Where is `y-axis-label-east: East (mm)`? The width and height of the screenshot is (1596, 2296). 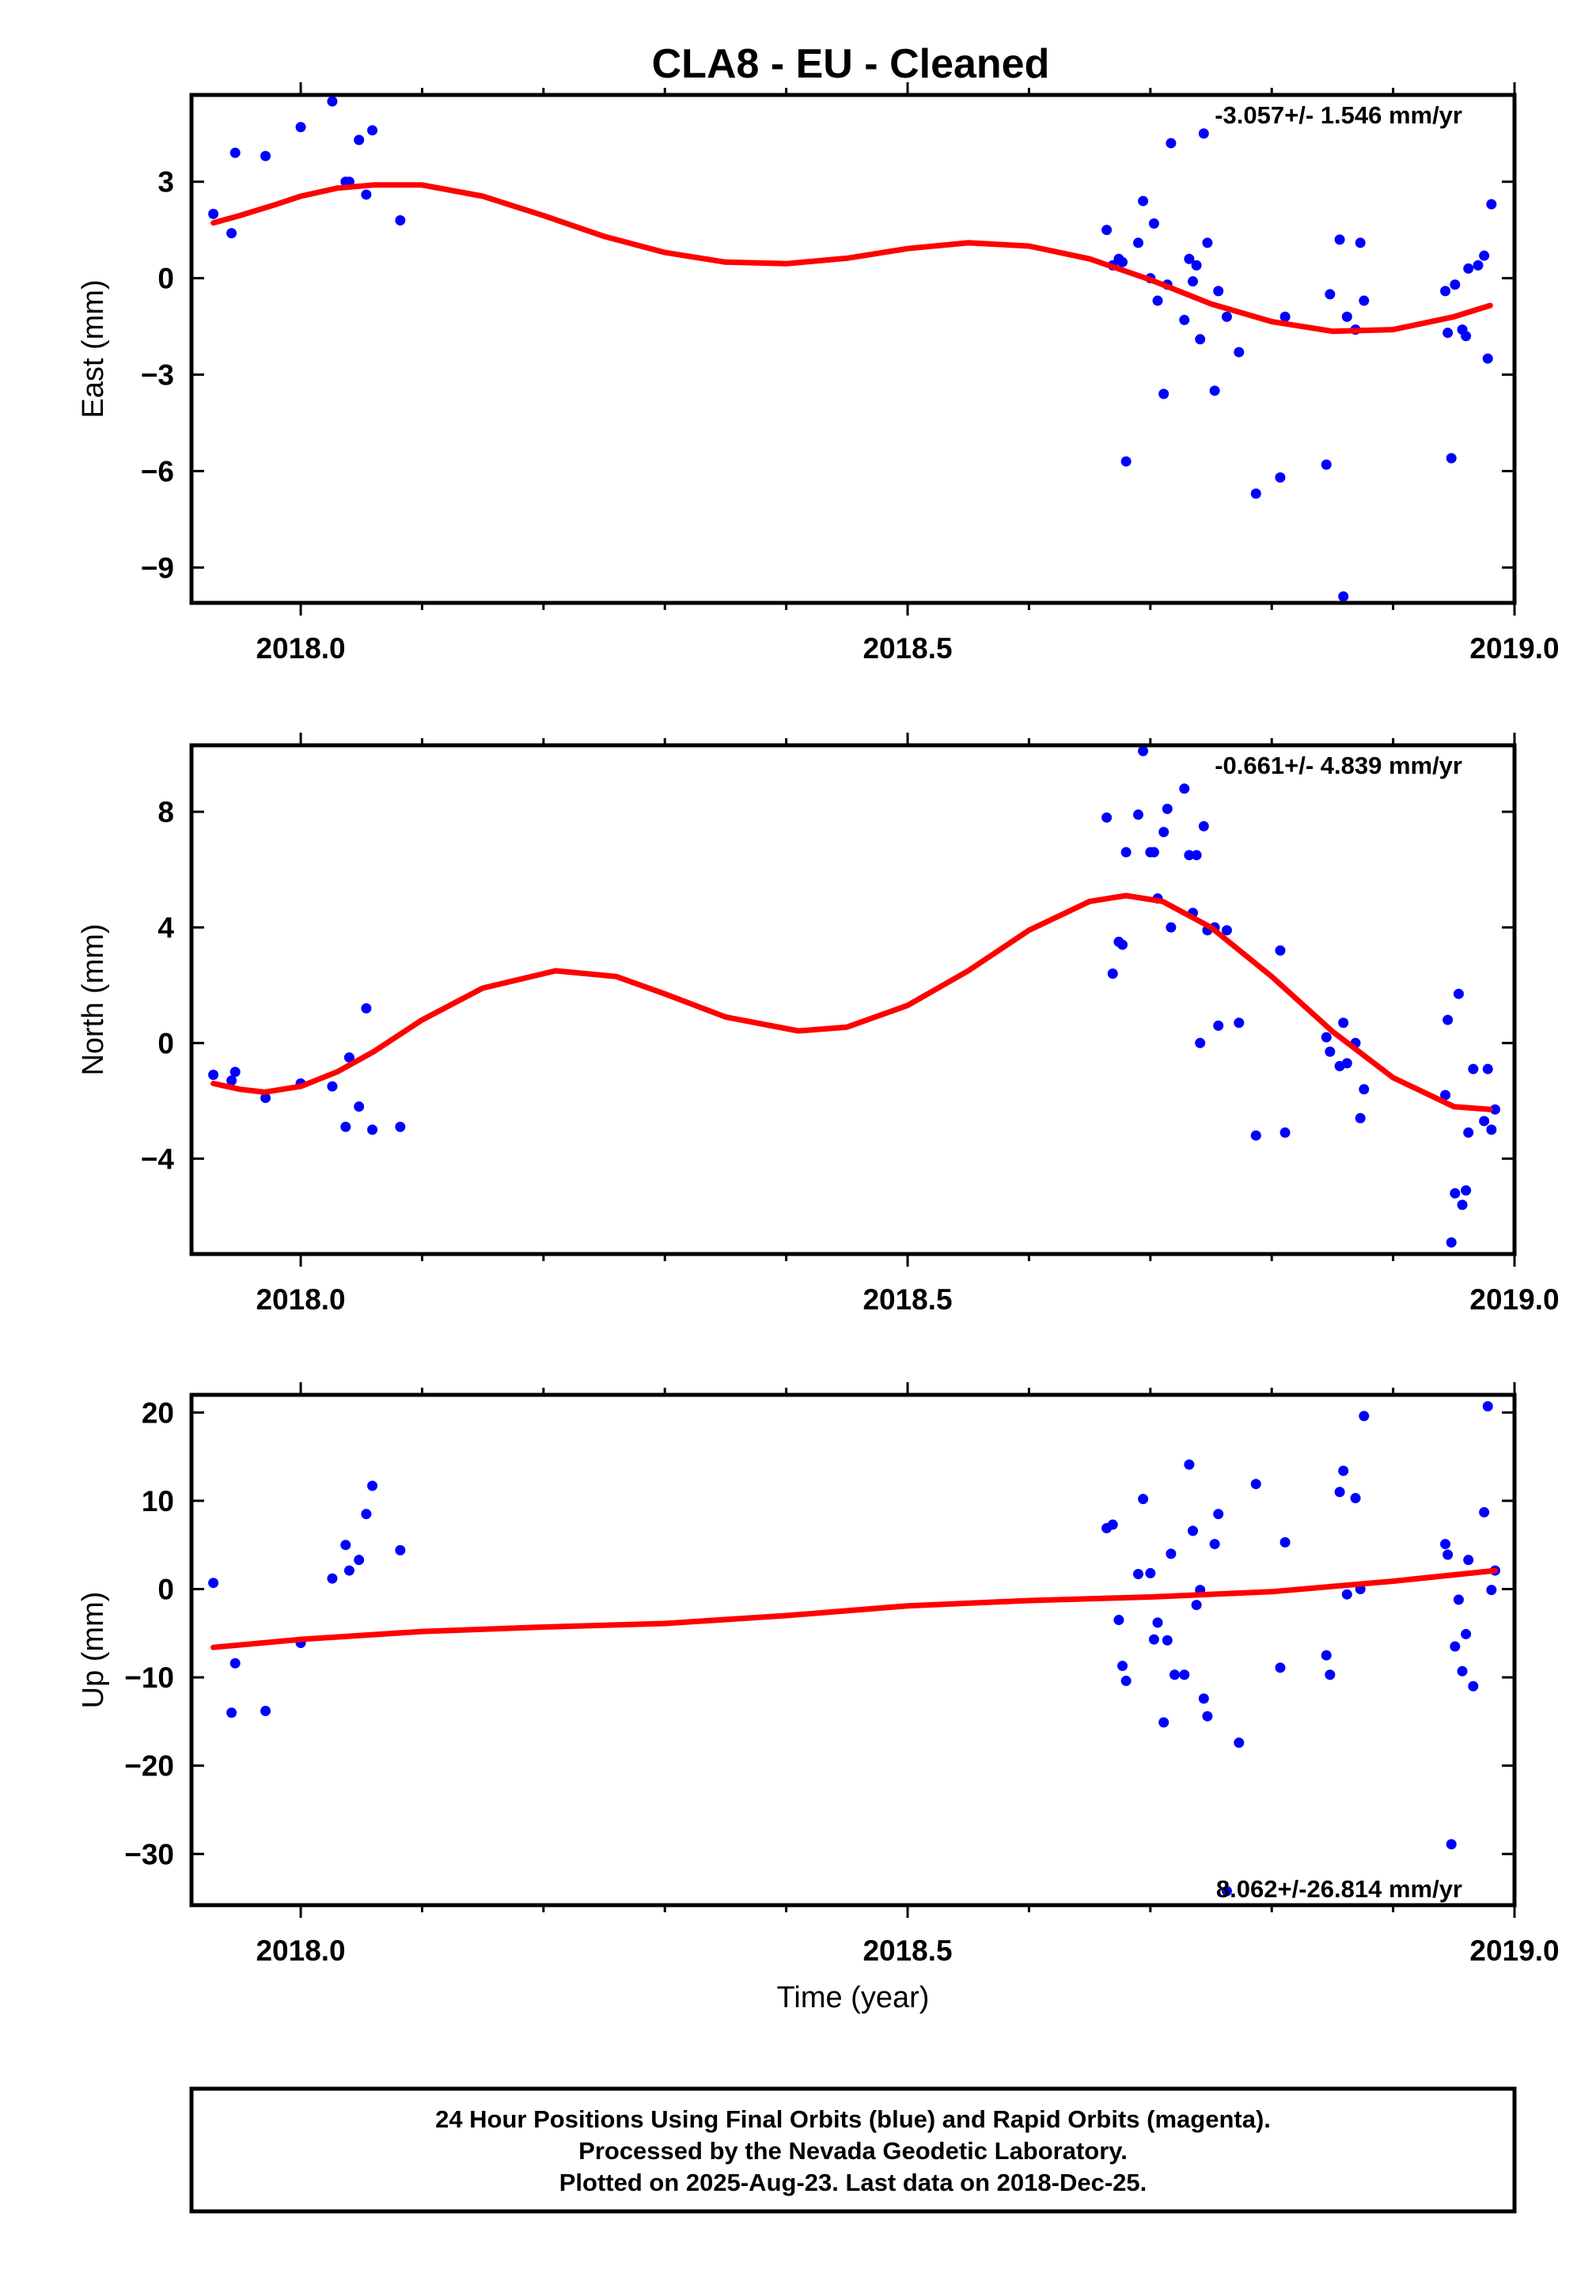 y-axis-label-east: East (mm) is located at coordinates (93, 348).